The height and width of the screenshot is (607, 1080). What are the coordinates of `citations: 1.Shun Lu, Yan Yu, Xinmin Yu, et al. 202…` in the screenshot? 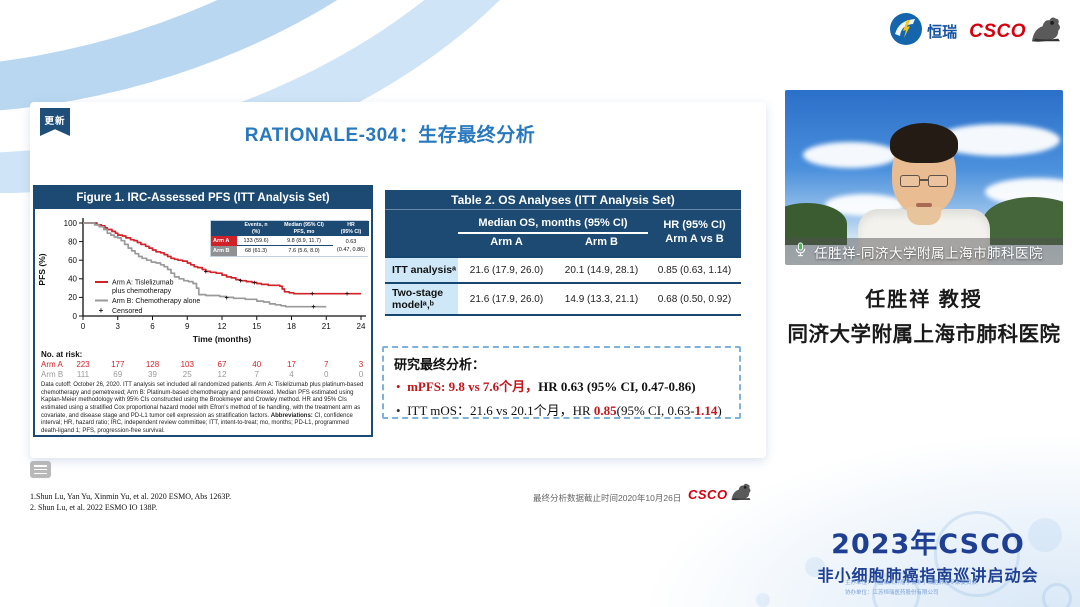 It's located at (130, 502).